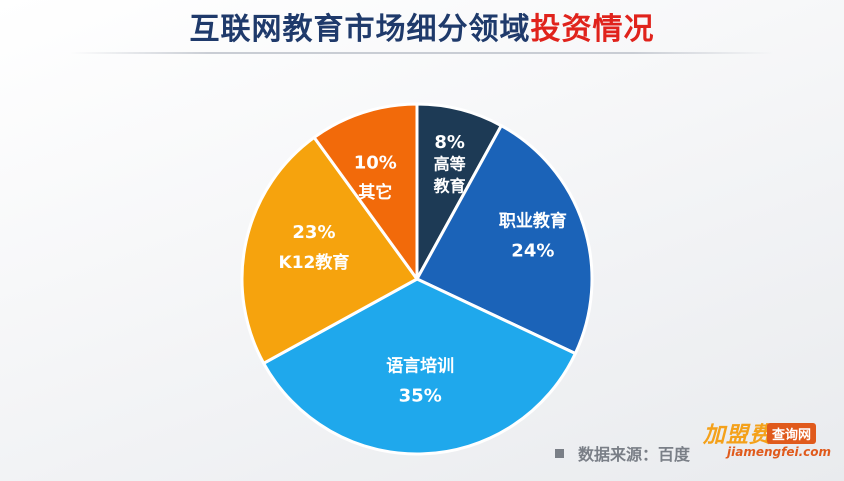 This screenshot has height=481, width=844. Describe the element at coordinates (792, 433) in the screenshot. I see `watermark-box: 查询网` at that location.